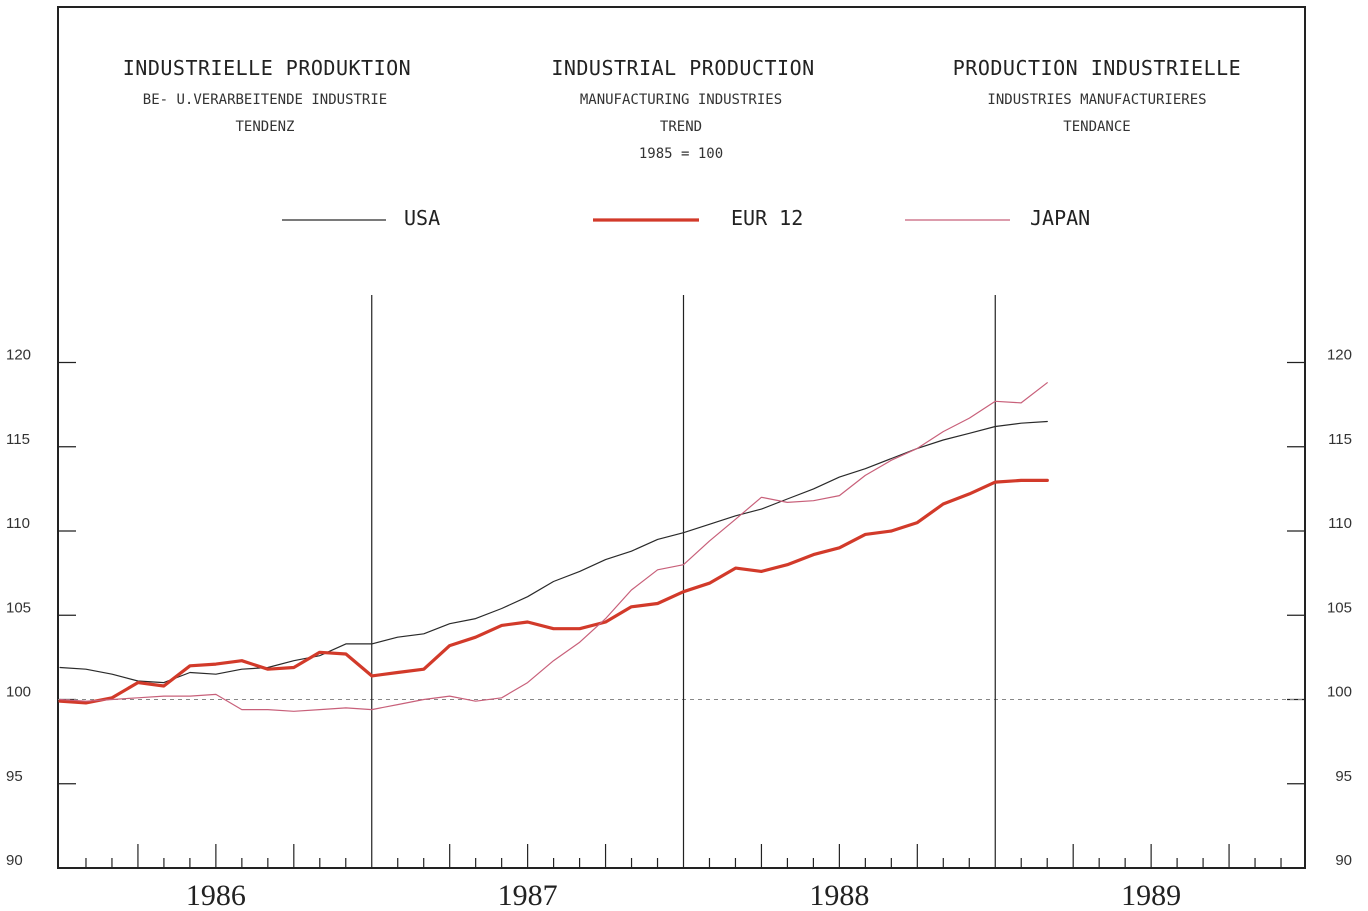  I want to click on ytick-label-right: 120, so click(1339, 355).